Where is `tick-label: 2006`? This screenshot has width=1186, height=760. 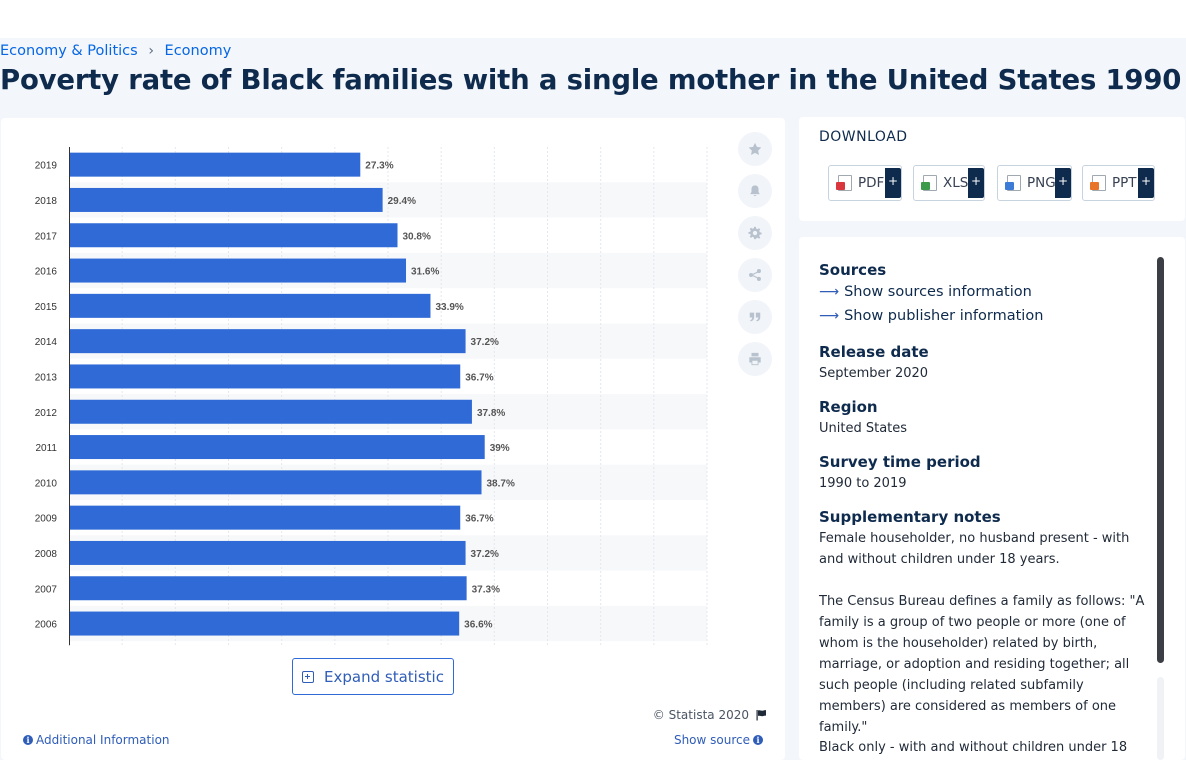
tick-label: 2006 is located at coordinates (46, 625).